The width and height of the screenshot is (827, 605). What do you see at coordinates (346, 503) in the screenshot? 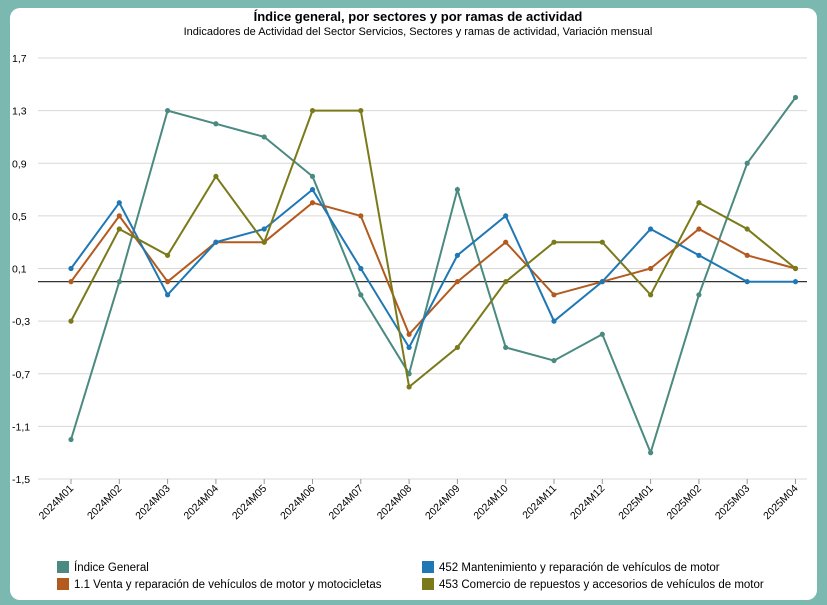
I see `x-tick-label: 2024M07` at bounding box center [346, 503].